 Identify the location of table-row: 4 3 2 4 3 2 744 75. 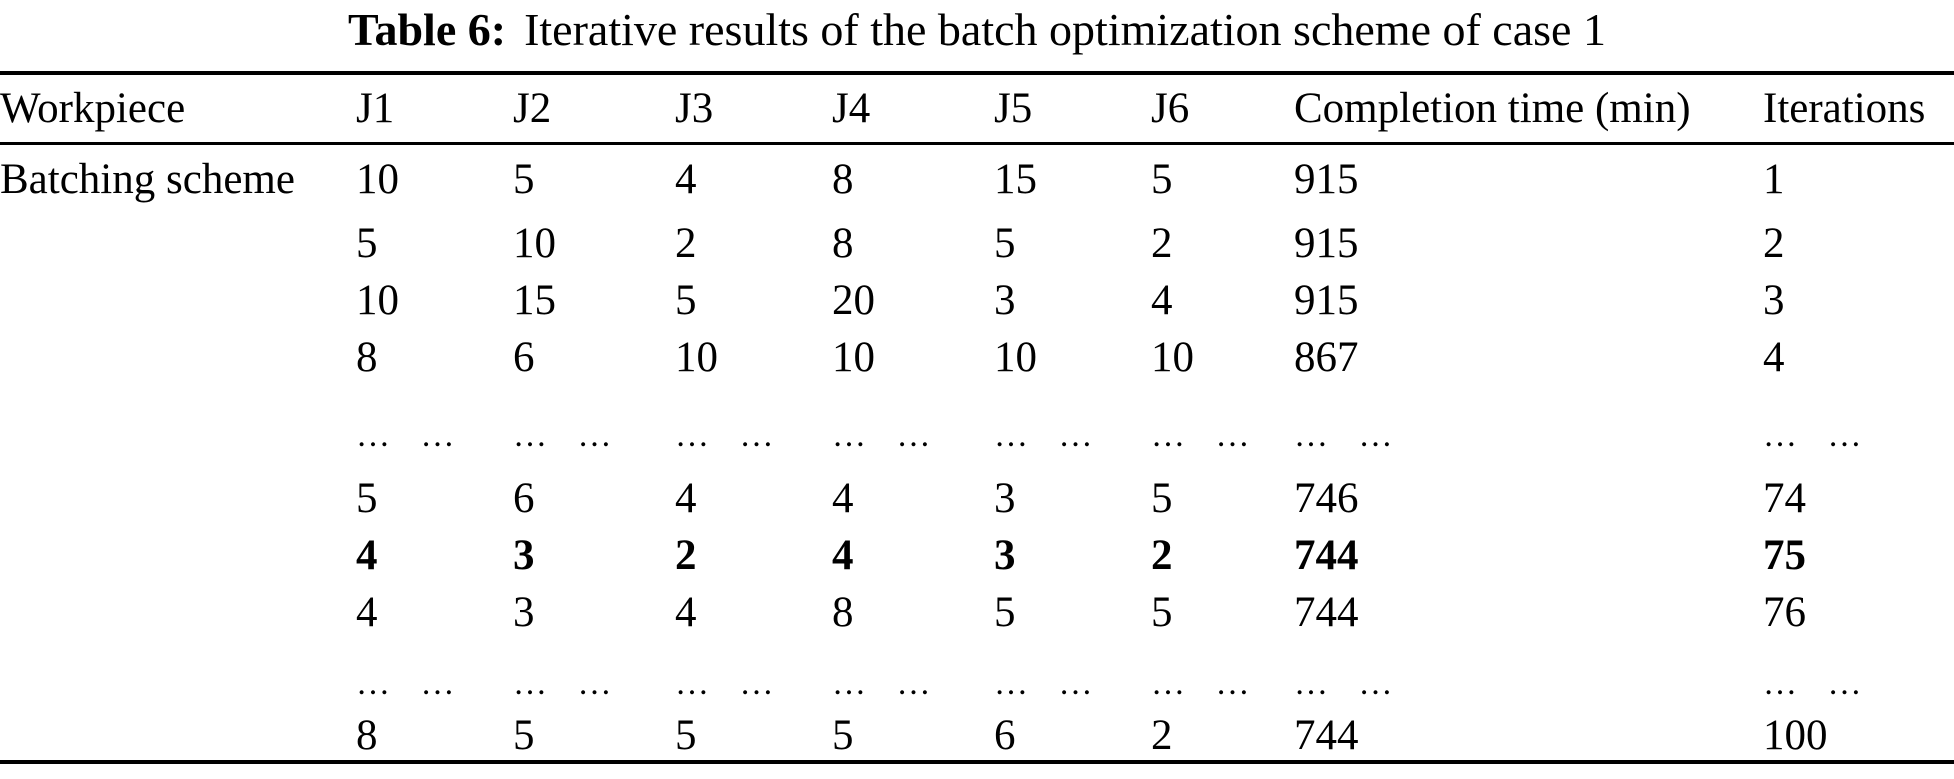
(977, 555).